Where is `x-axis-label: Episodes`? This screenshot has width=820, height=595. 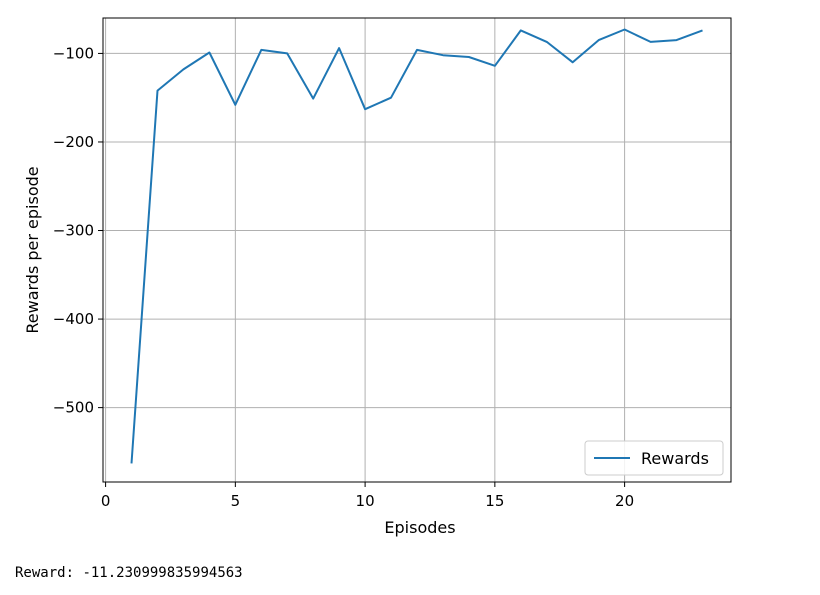
x-axis-label: Episodes is located at coordinates (419, 527).